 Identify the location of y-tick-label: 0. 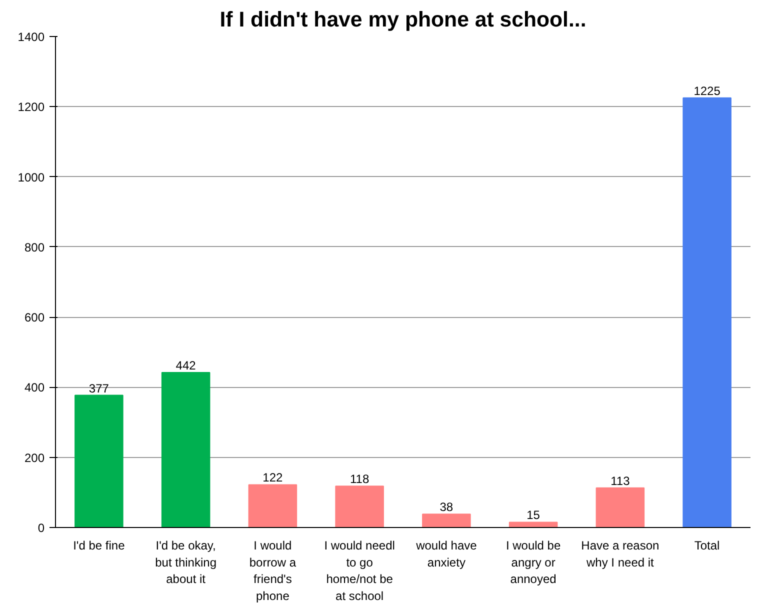
(41, 528).